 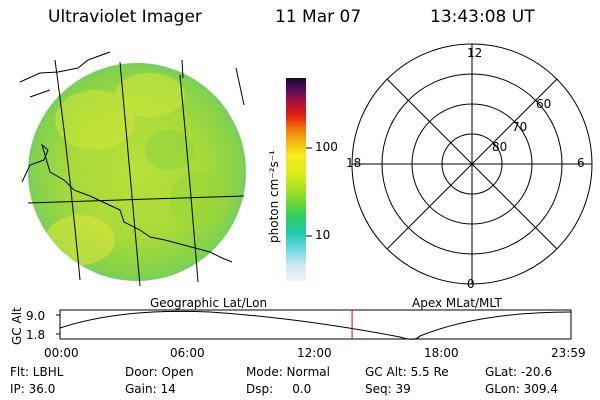 What do you see at coordinates (61, 353) in the screenshot?
I see `x-tick-0000: 00:00` at bounding box center [61, 353].